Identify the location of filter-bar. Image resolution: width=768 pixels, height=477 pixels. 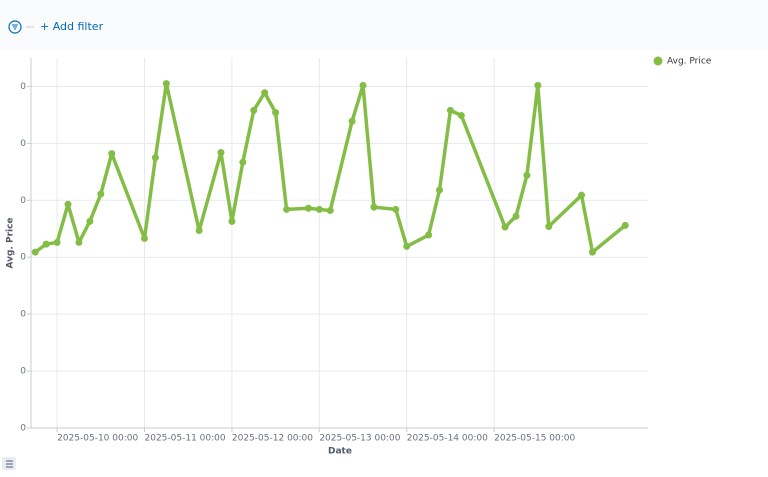
(384, 25).